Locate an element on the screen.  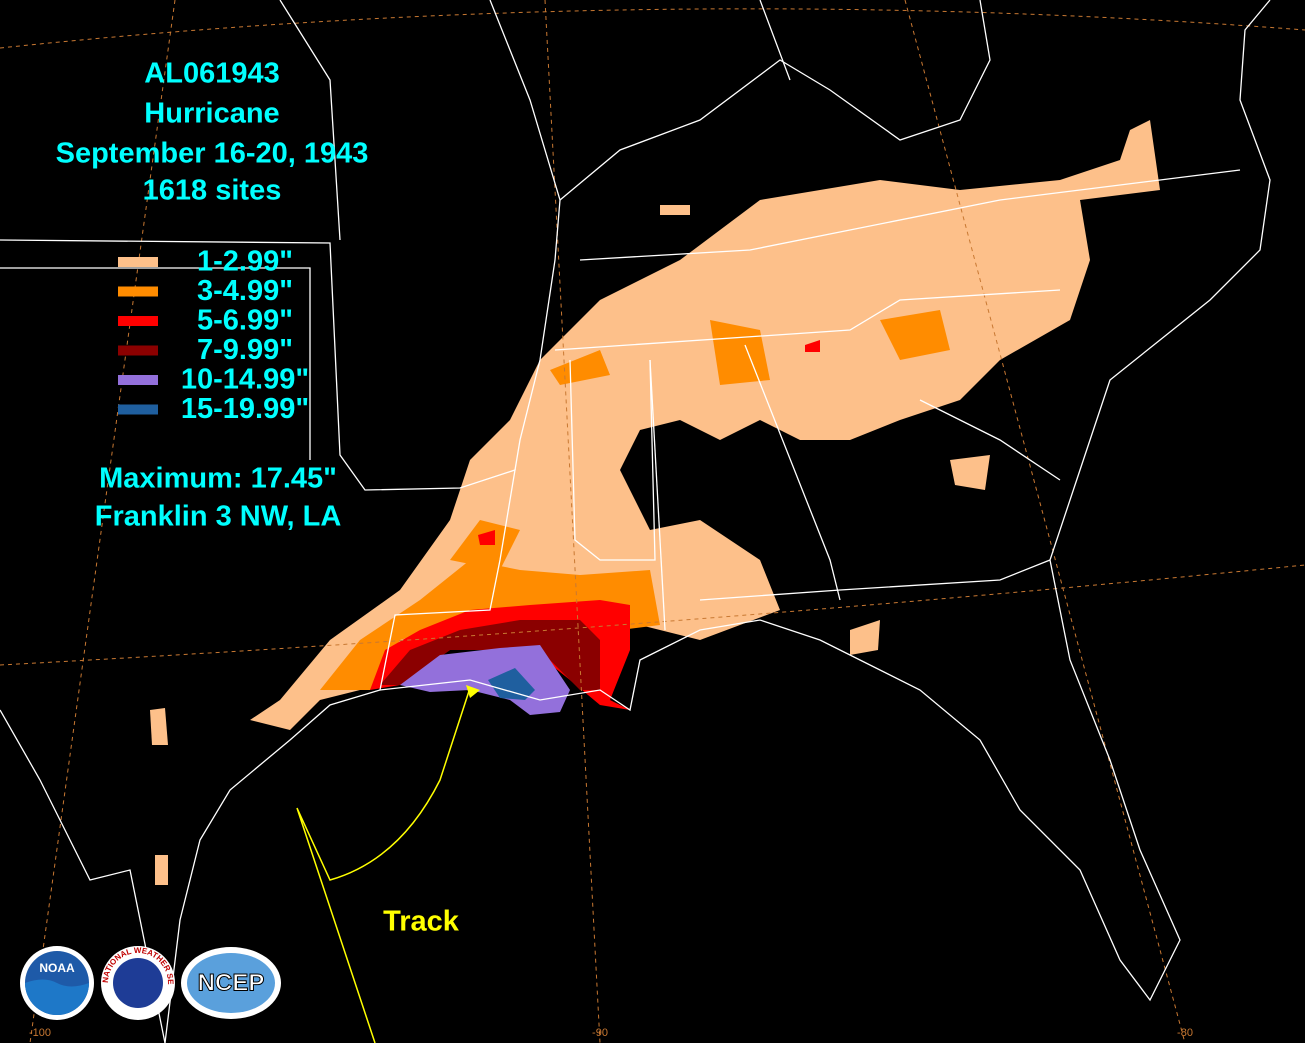
longitude-label: -80 is located at coordinates (1185, 1033).